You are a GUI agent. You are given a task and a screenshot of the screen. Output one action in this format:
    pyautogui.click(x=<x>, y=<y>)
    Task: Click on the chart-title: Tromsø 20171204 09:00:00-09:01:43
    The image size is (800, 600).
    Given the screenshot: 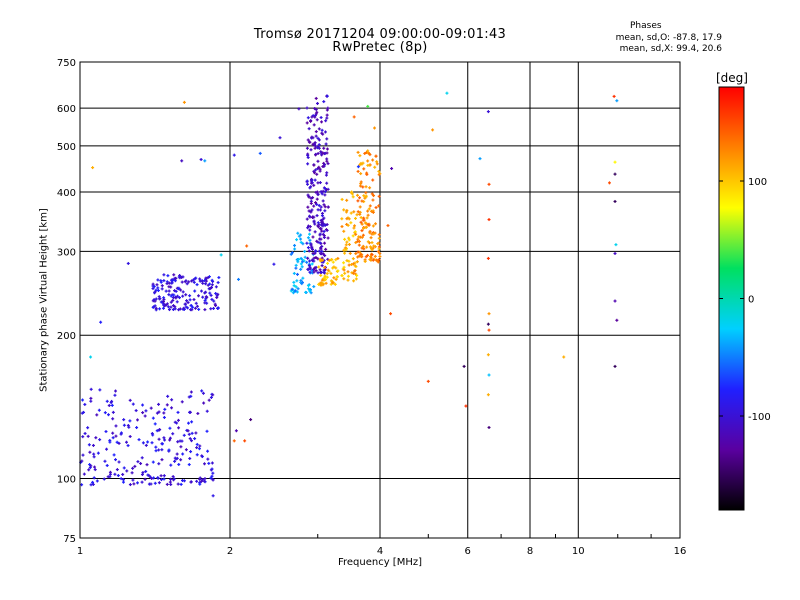 What is the action you would take?
    pyautogui.click(x=380, y=34)
    